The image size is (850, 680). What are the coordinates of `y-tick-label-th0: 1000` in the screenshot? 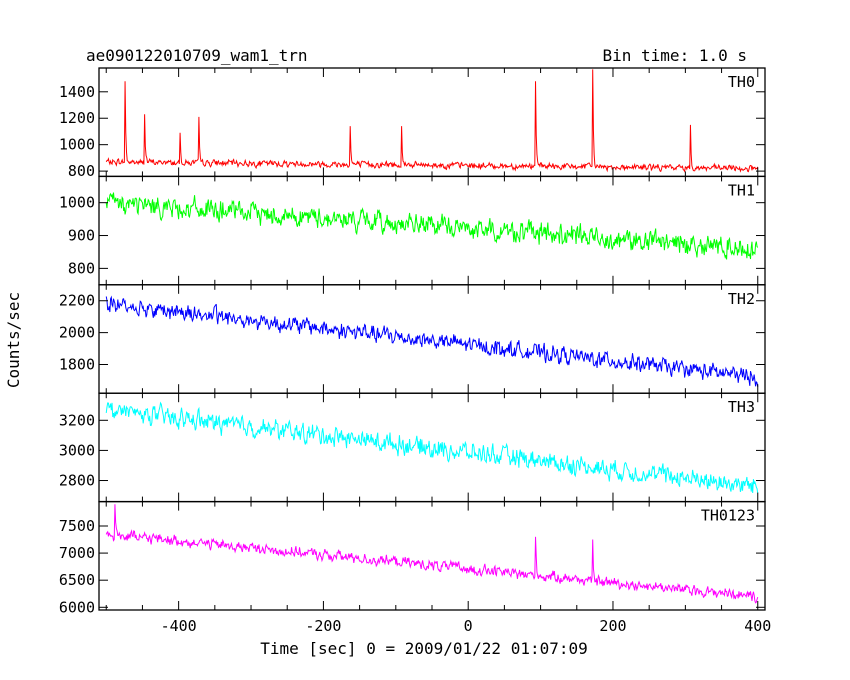 It's located at (77, 145).